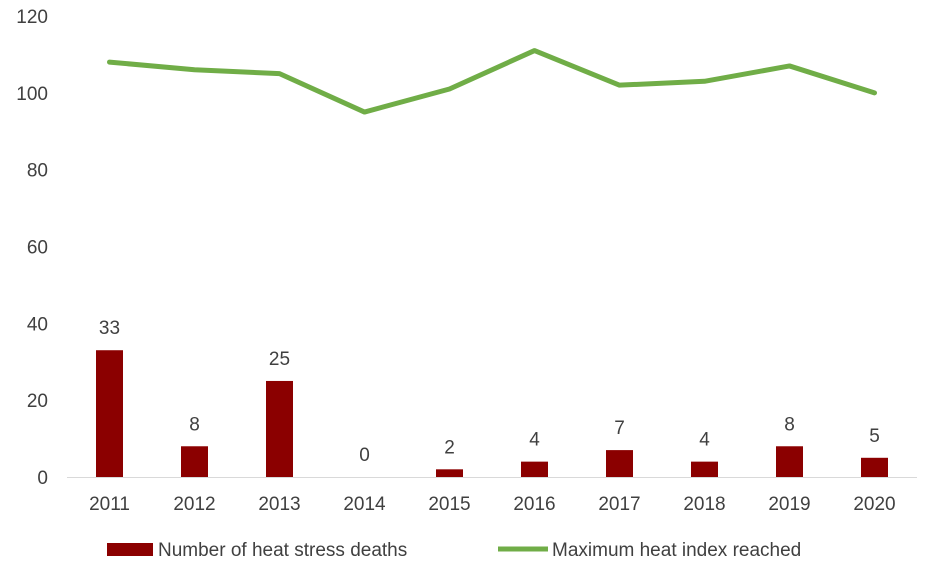 Image resolution: width=930 pixels, height=570 pixels. I want to click on legend-label-line: Maximum heat index reached, so click(676, 550).